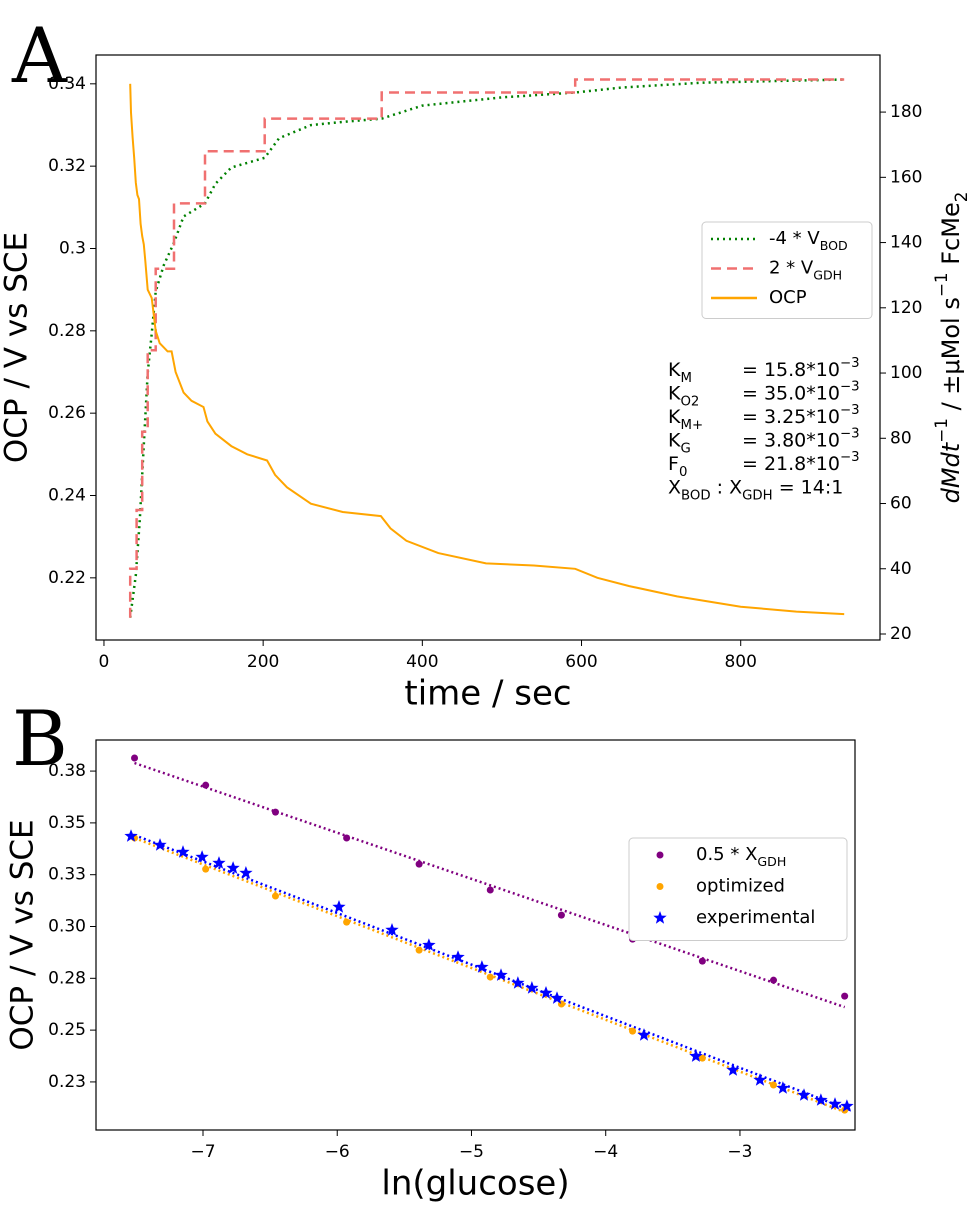 The width and height of the screenshot is (968, 1205). Describe the element at coordinates (660, 917) in the screenshot. I see `legend-swatch` at that location.